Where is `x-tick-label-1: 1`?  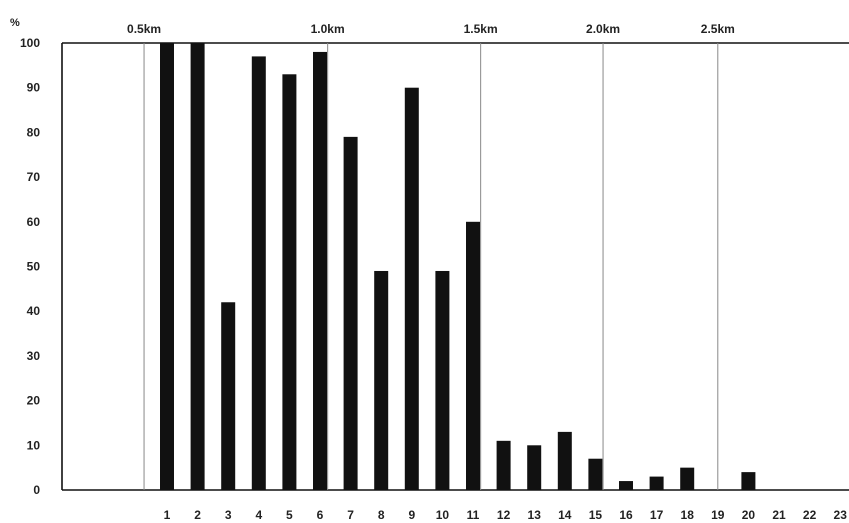 x-tick-label-1: 1 is located at coordinates (167, 515).